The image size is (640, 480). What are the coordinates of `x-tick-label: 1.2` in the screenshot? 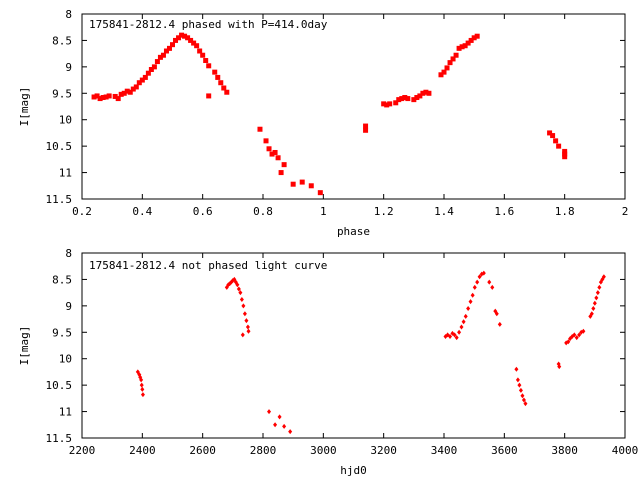 It's located at (384, 211).